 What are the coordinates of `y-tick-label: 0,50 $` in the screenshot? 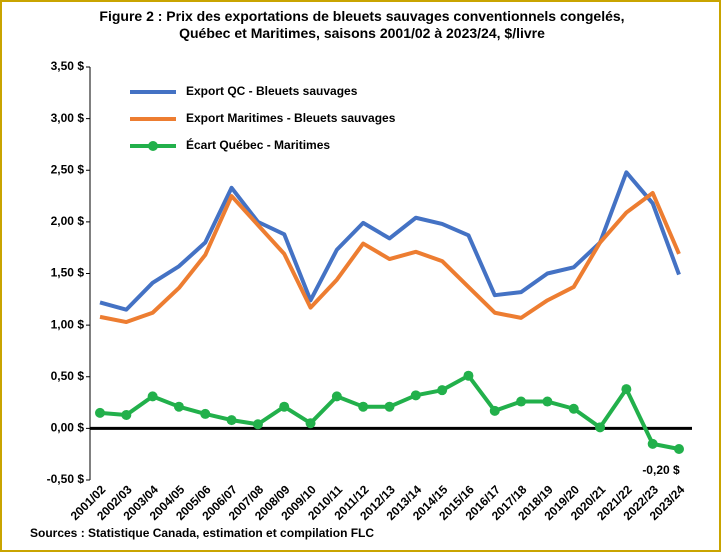 It's located at (68, 376).